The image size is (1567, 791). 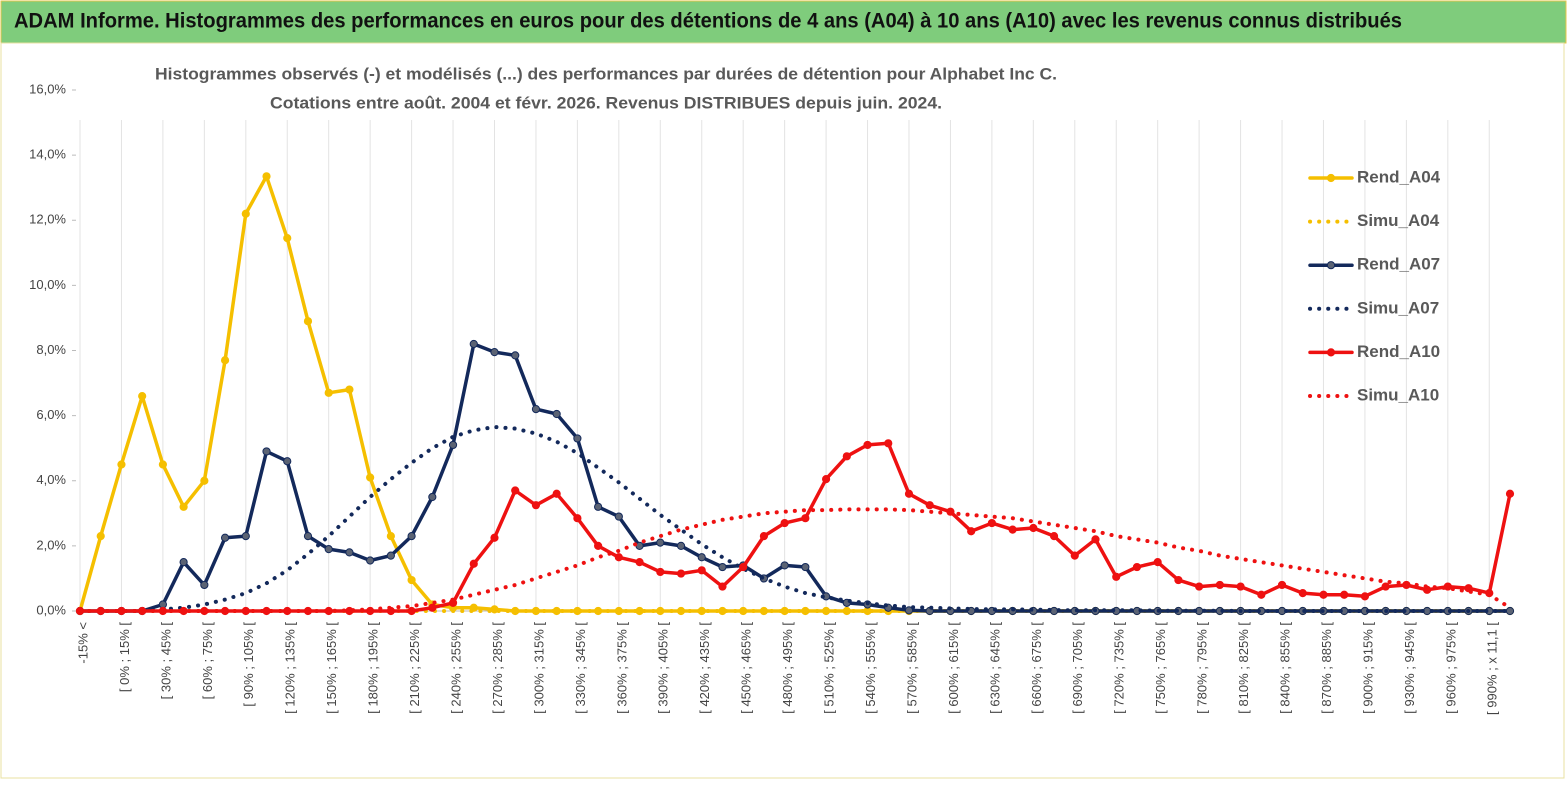 What do you see at coordinates (1326, 668) in the screenshot?
I see `x-tick-label: [ 870% ; 885% [` at bounding box center [1326, 668].